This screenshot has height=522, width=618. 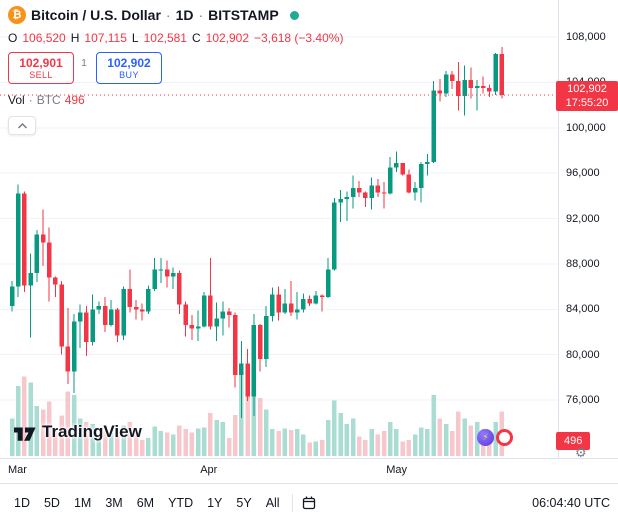 I want to click on chart-stickers: ⚡, so click(x=495, y=437).